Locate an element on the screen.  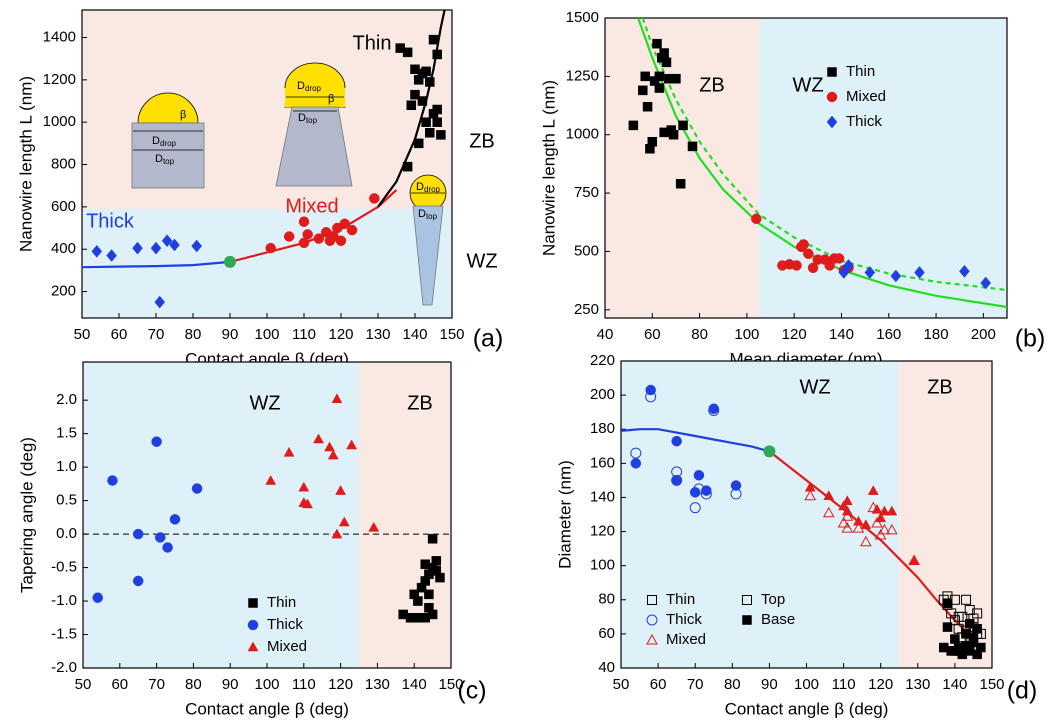
y-axis-label: Tapering angle (deg) is located at coordinates (26, 515).